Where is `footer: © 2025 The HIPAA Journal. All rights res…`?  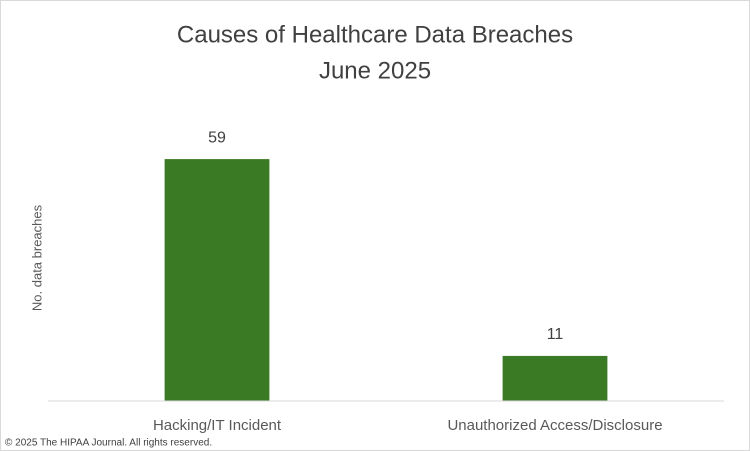 footer: © 2025 The HIPAA Journal. All rights res… is located at coordinates (108, 443).